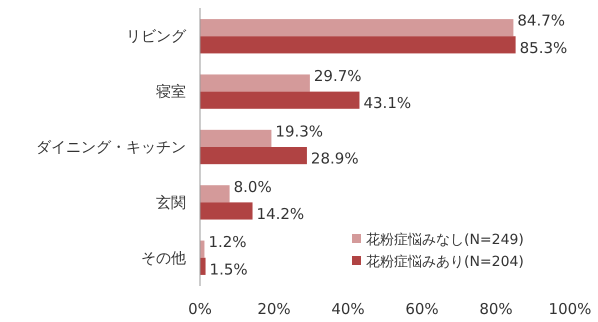 Image resolution: width=598 pixels, height=322 pixels. I want to click on data-label: 28.9%, so click(334, 159).